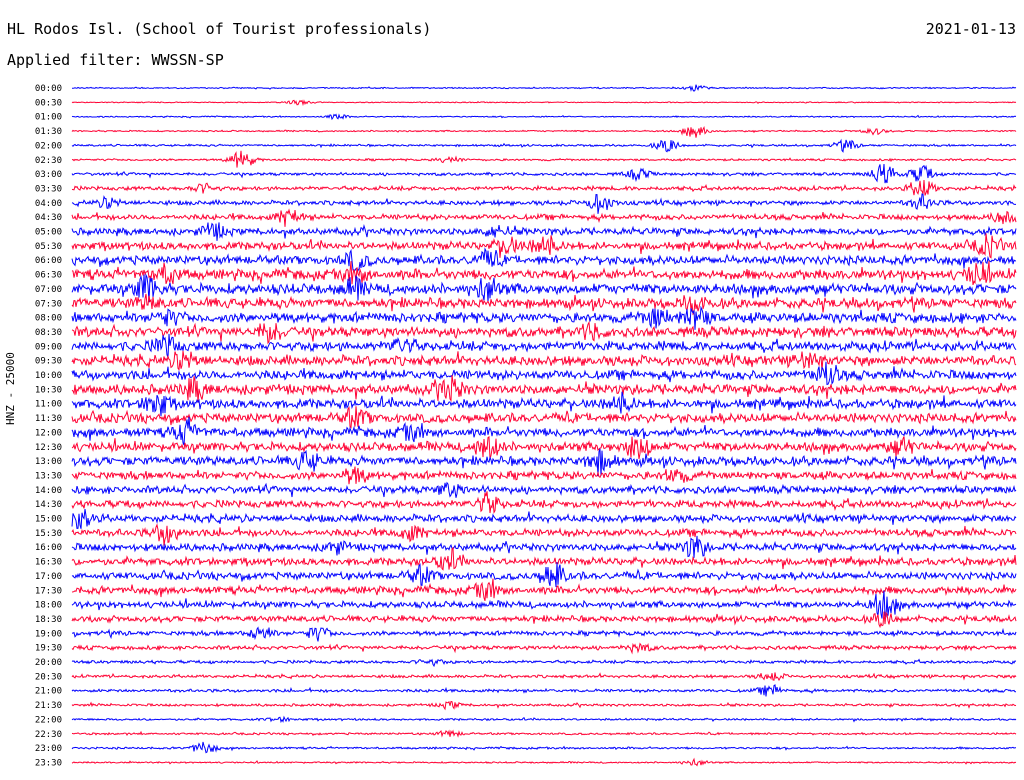 Image resolution: width=1024 pixels, height=780 pixels. What do you see at coordinates (48, 247) in the screenshot?
I see `row-label-11: 05:30` at bounding box center [48, 247].